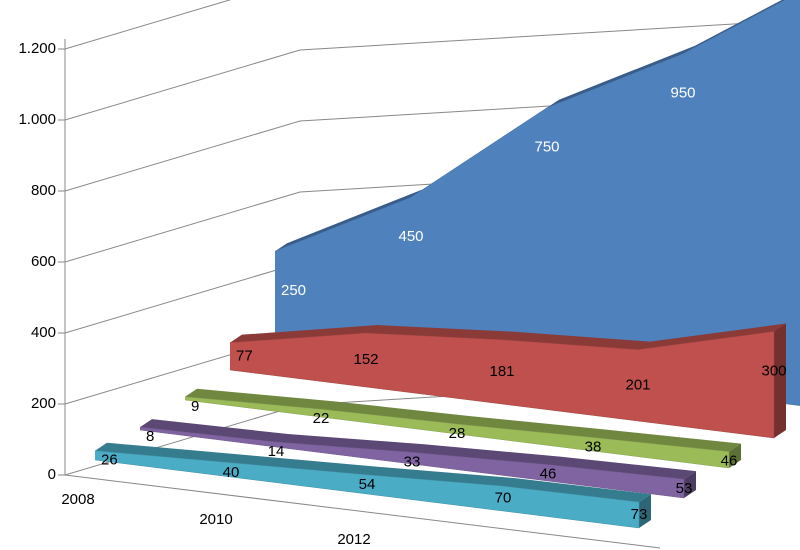 The height and width of the screenshot is (550, 800). I want to click on y-tick-label: 1.200, so click(37, 48).